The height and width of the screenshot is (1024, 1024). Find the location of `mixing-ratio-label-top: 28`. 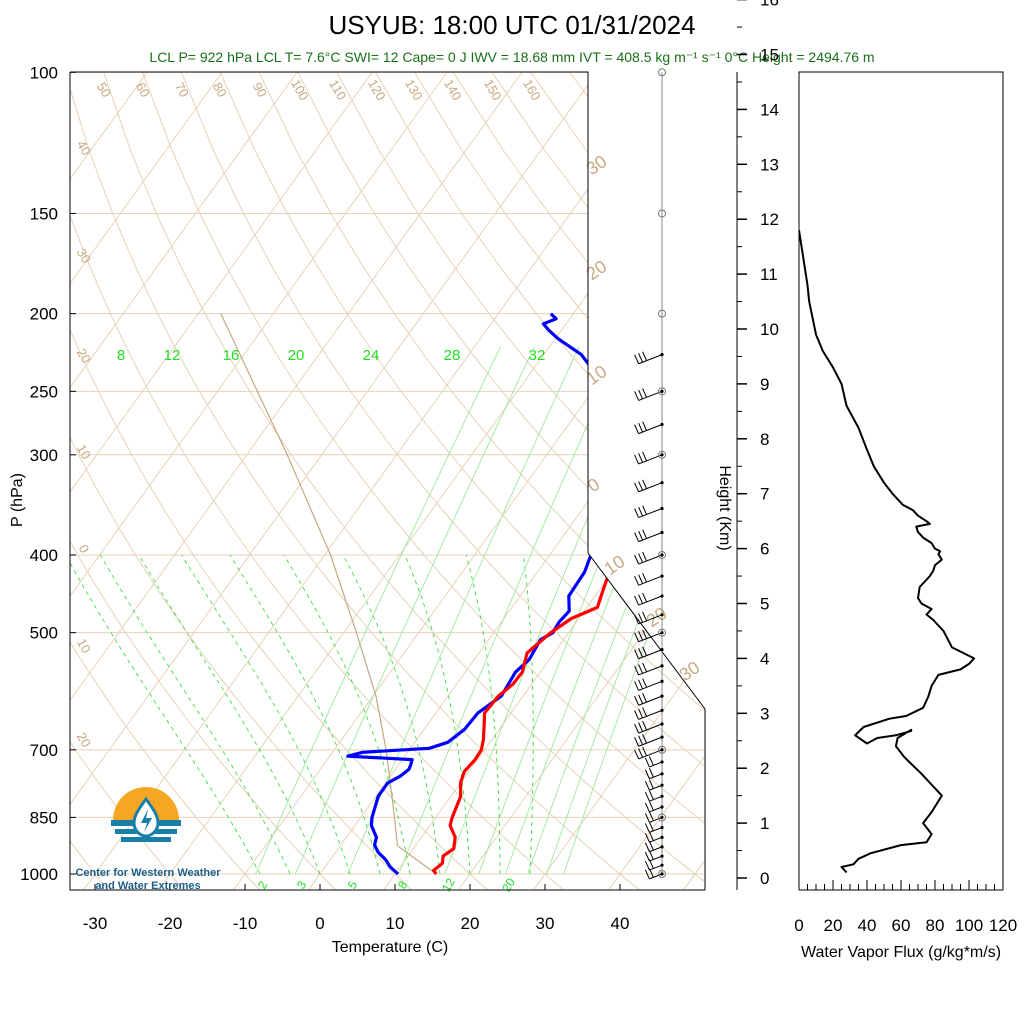

mixing-ratio-label-top: 28 is located at coordinates (452, 355).